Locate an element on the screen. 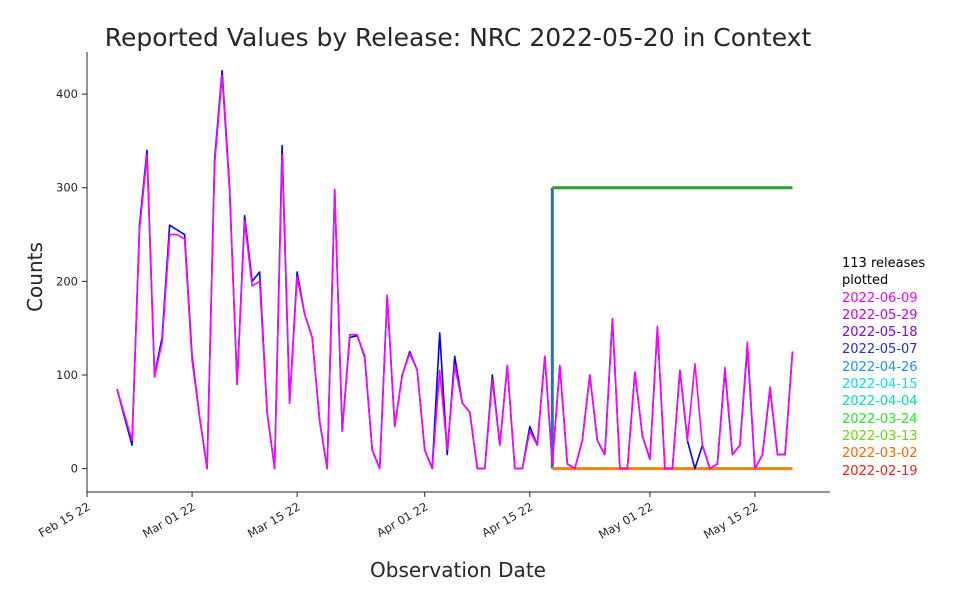 The width and height of the screenshot is (955, 606). x-tick-label: Apr 15 22 is located at coordinates (507, 519).